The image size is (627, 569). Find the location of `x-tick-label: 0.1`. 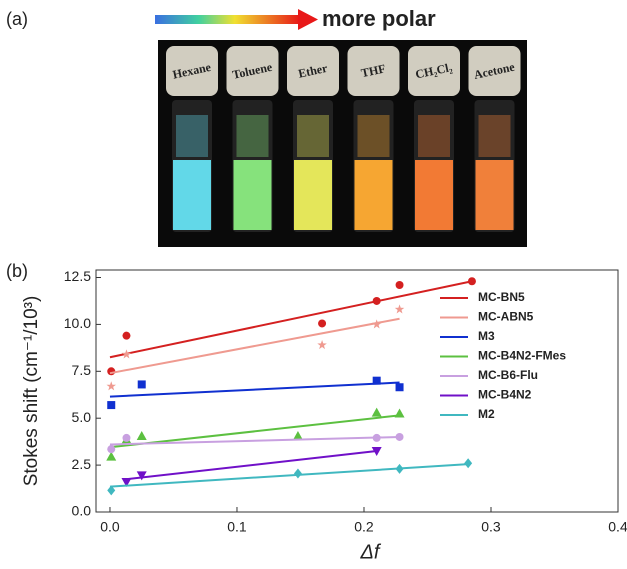

x-tick-label: 0.1 is located at coordinates (237, 527).